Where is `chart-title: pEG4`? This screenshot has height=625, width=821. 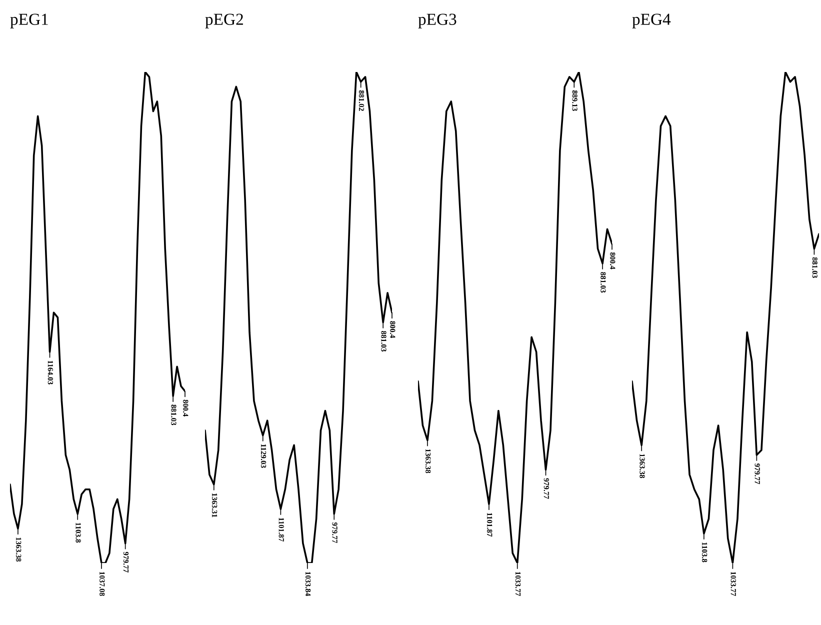
chart-title: pEG4 is located at coordinates (651, 21).